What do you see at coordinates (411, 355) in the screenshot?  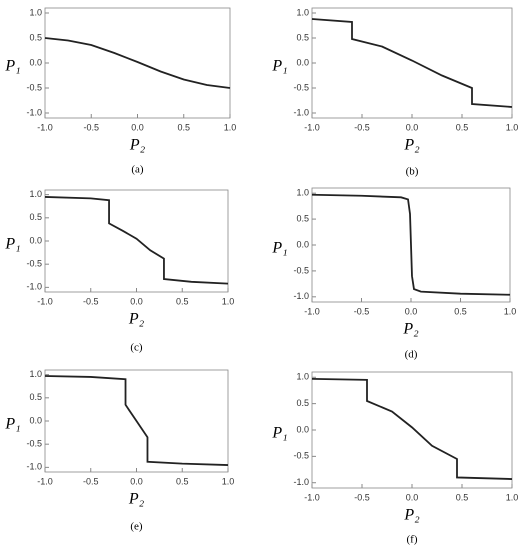 I see `caption: (d)` at bounding box center [411, 355].